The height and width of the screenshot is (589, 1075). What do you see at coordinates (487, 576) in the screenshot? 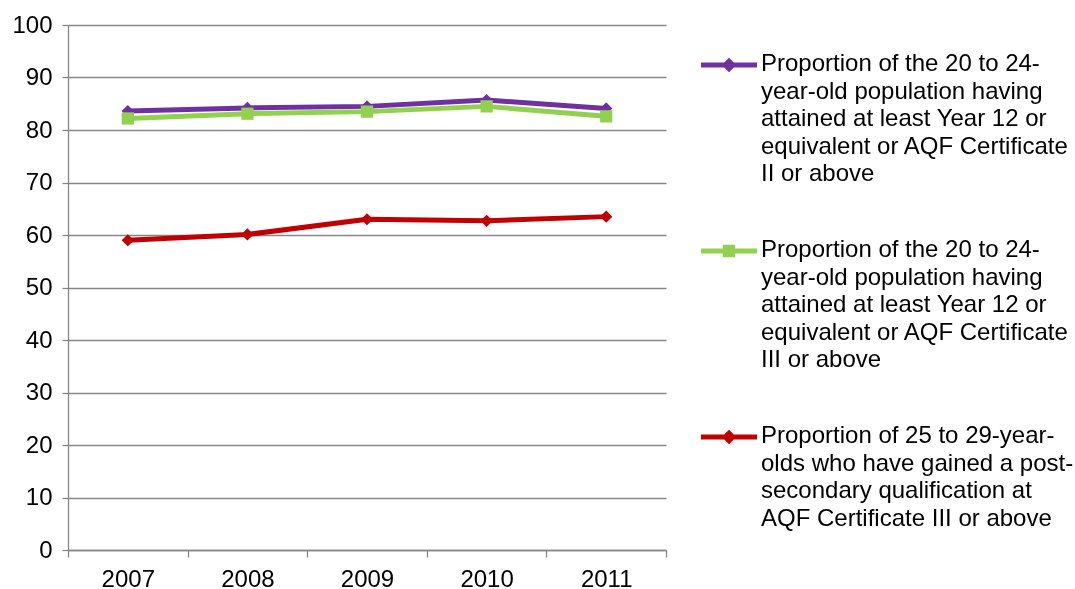
I see `x-tick-label: 2010` at bounding box center [487, 576].